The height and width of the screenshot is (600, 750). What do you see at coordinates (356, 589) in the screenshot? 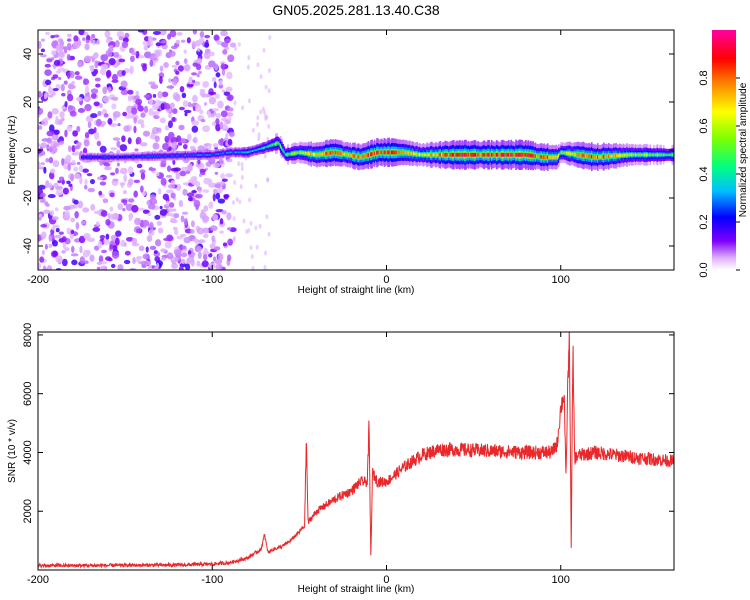
I see `snr-x-label: Height of straight line (km)` at bounding box center [356, 589].